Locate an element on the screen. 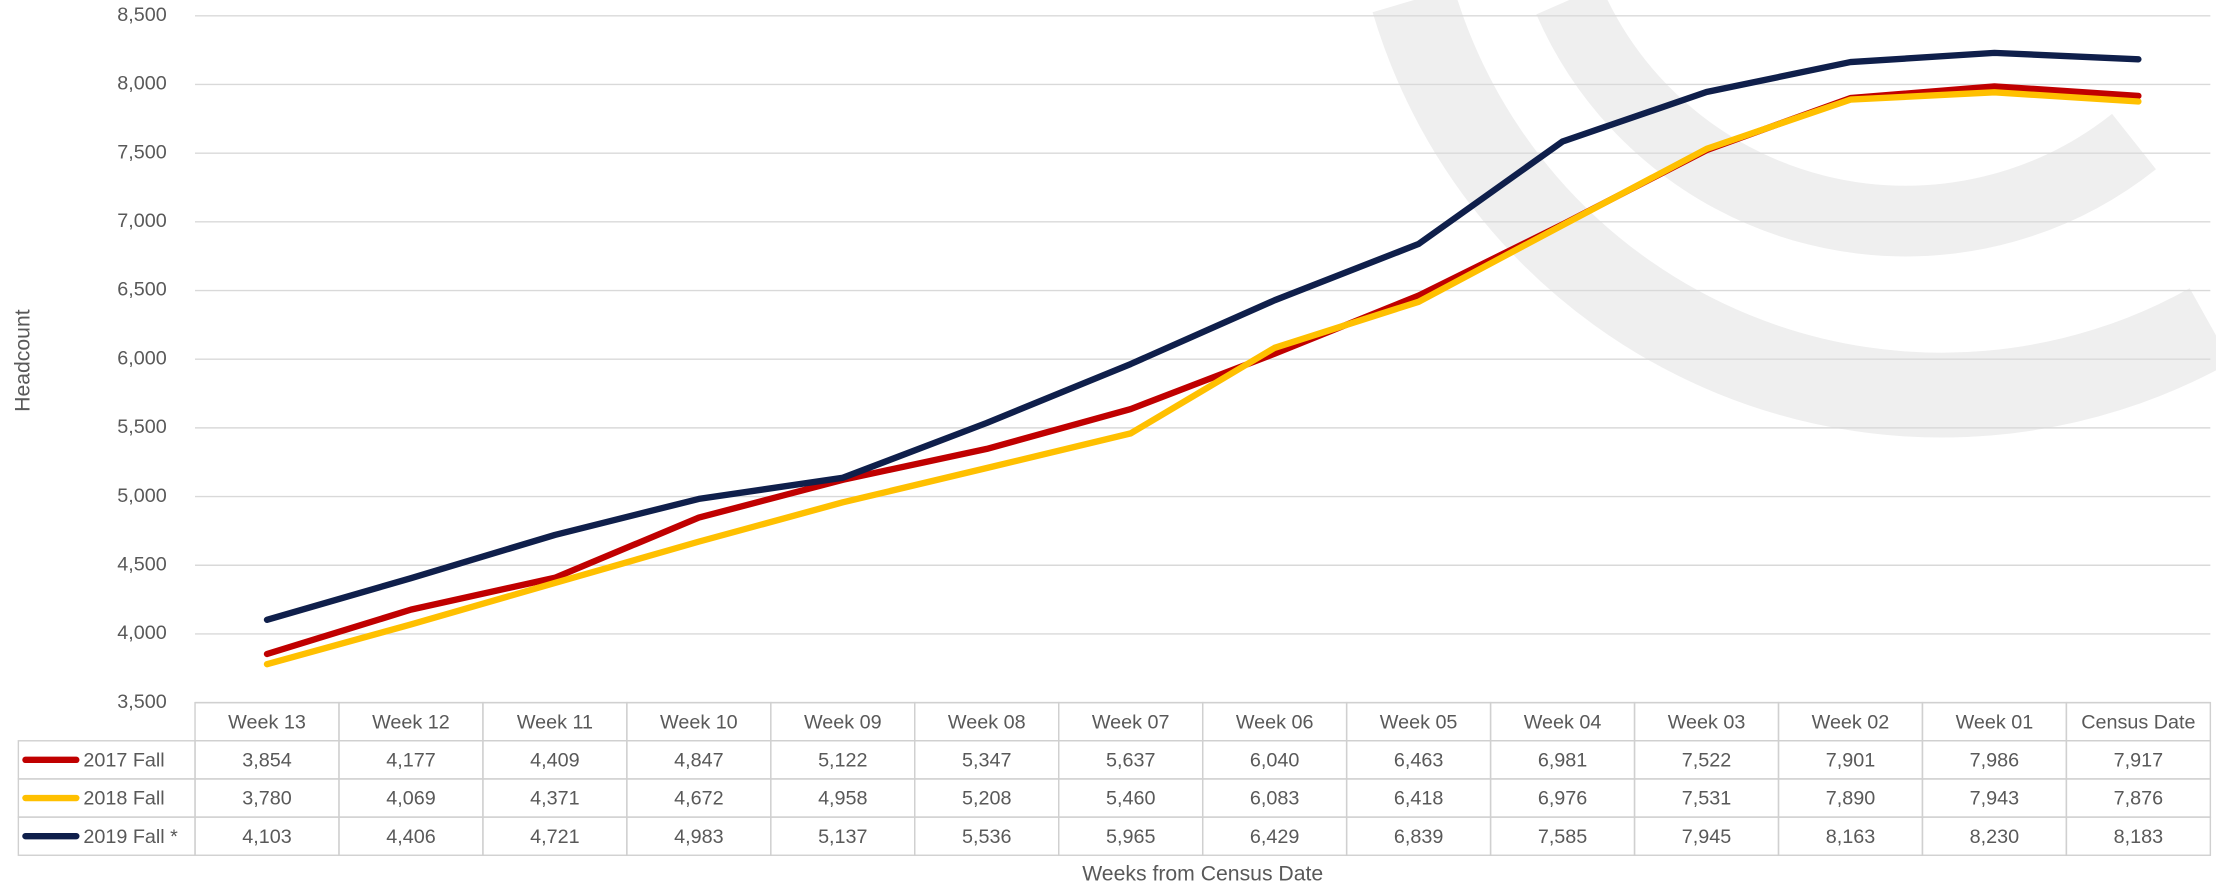  table-value: 3,854 is located at coordinates (266, 760).